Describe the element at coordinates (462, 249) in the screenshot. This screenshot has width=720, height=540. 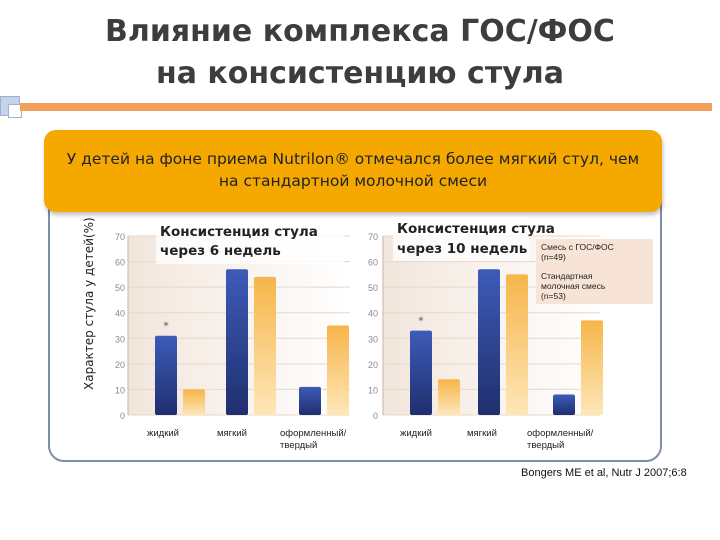
I see `panel-title-line2: через 10 недель` at that location.